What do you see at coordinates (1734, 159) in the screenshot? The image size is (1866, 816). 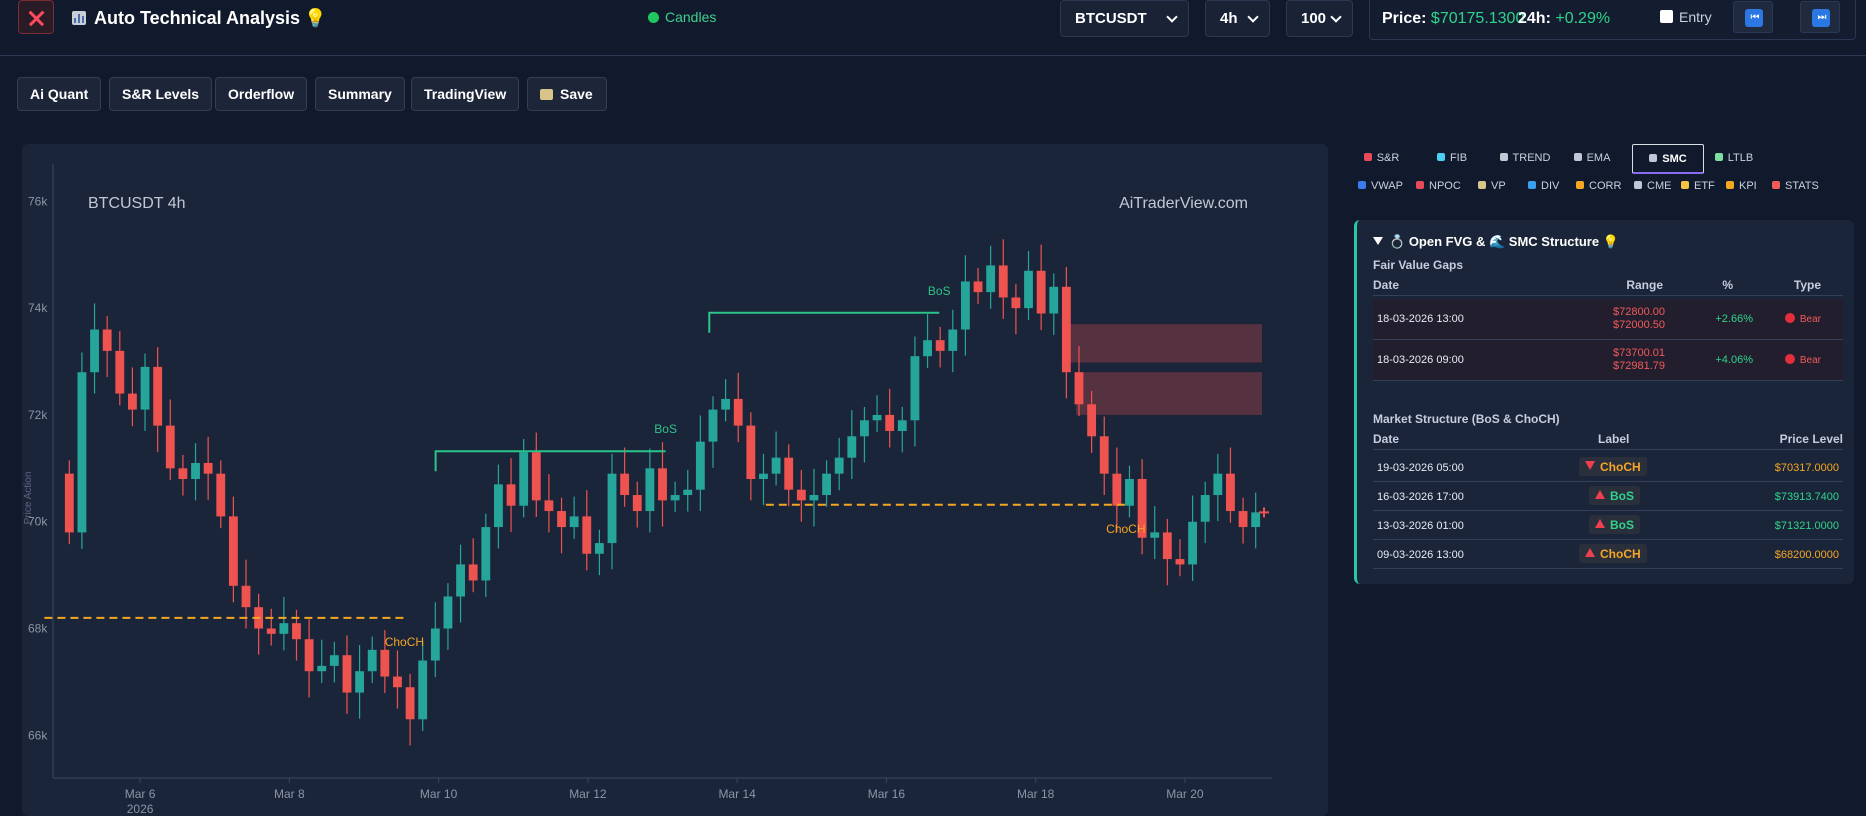 I see `tab-ltlb: LTLB` at bounding box center [1734, 159].